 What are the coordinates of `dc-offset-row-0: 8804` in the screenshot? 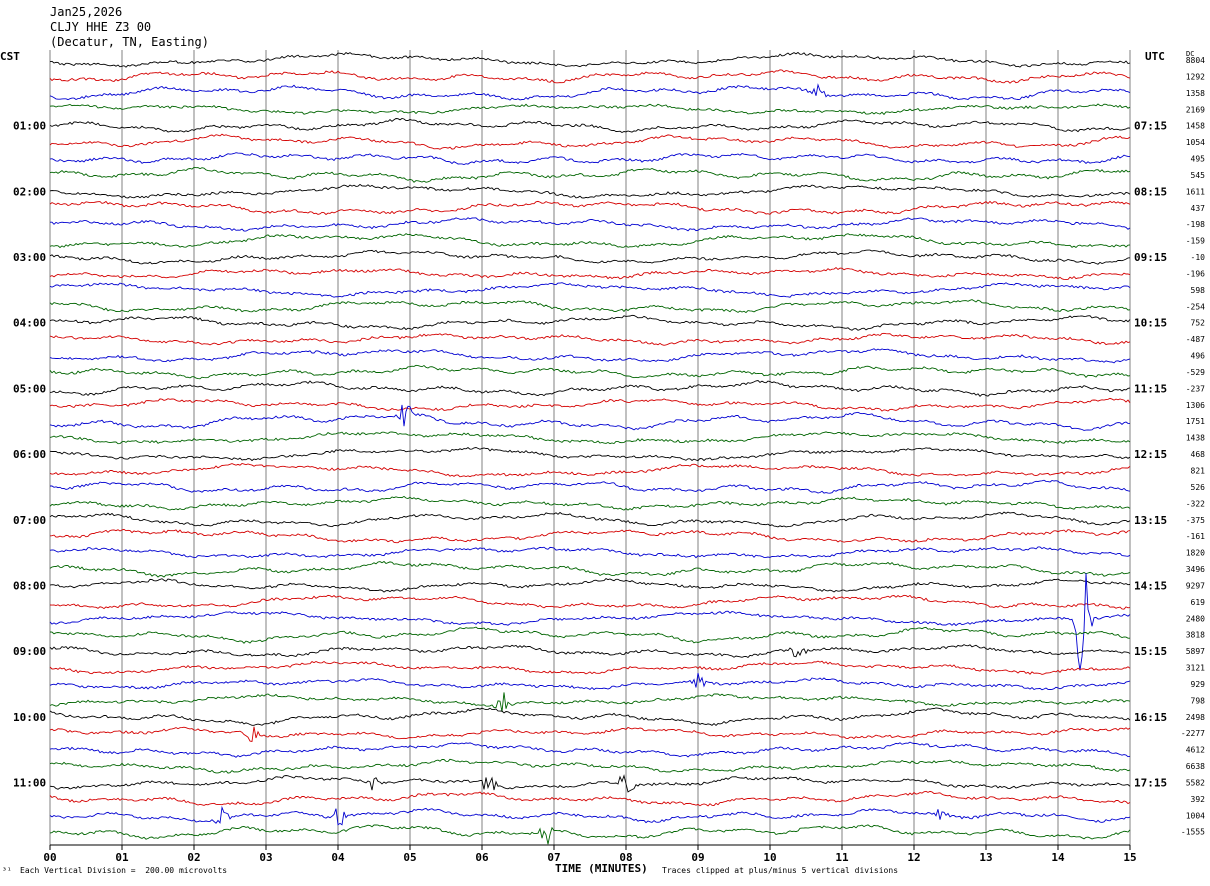 It's located at (1195, 60).